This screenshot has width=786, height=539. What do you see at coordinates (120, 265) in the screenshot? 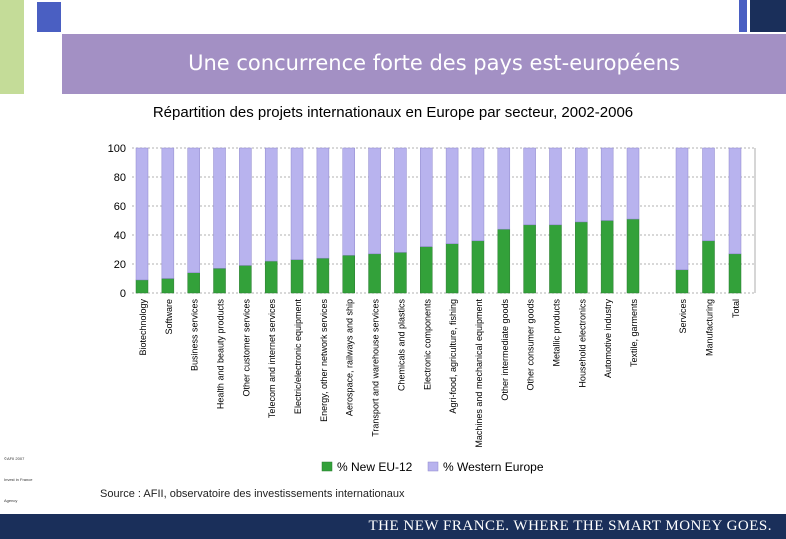
I see `y-tick-label: 20` at bounding box center [120, 265].